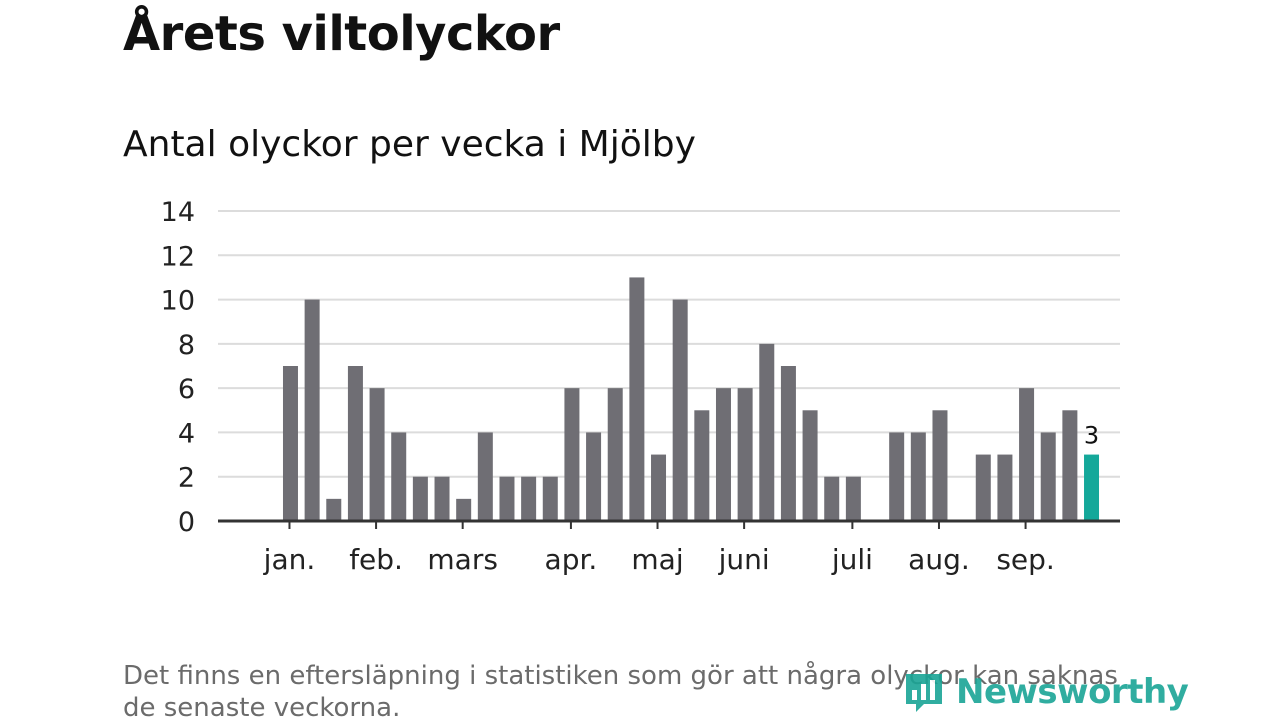 The width and height of the screenshot is (1280, 724). What do you see at coordinates (744, 559) in the screenshot?
I see `x-tick-label: juni` at bounding box center [744, 559].